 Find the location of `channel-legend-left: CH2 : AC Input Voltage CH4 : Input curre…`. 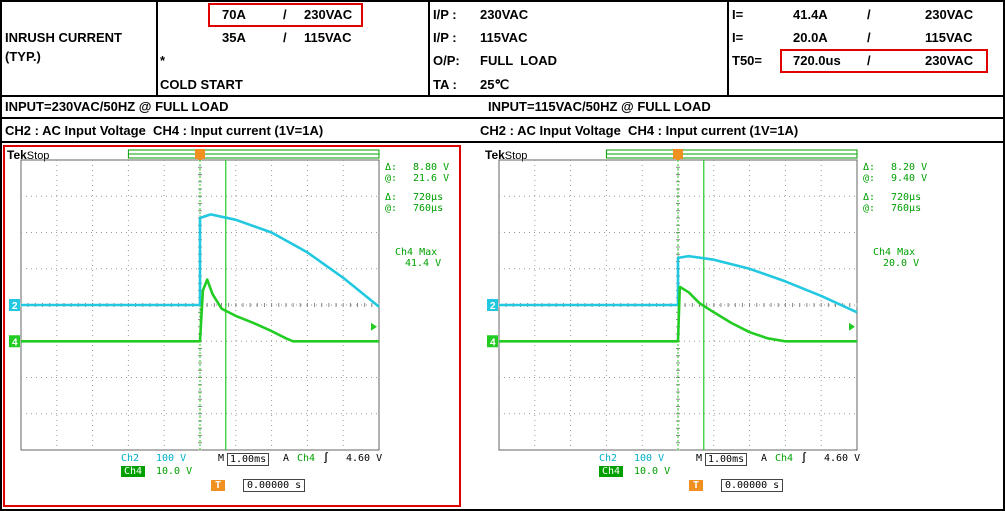

channel-legend-left: CH2 : AC Input Voltage CH4 : Input curre… is located at coordinates (164, 130).